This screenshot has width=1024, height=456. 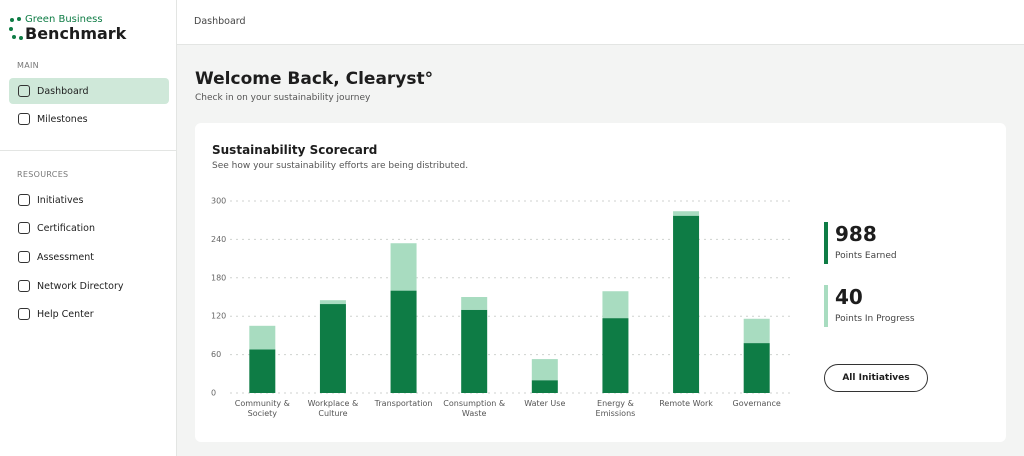 I want to click on nav-label: Dashboard, so click(x=63, y=91).